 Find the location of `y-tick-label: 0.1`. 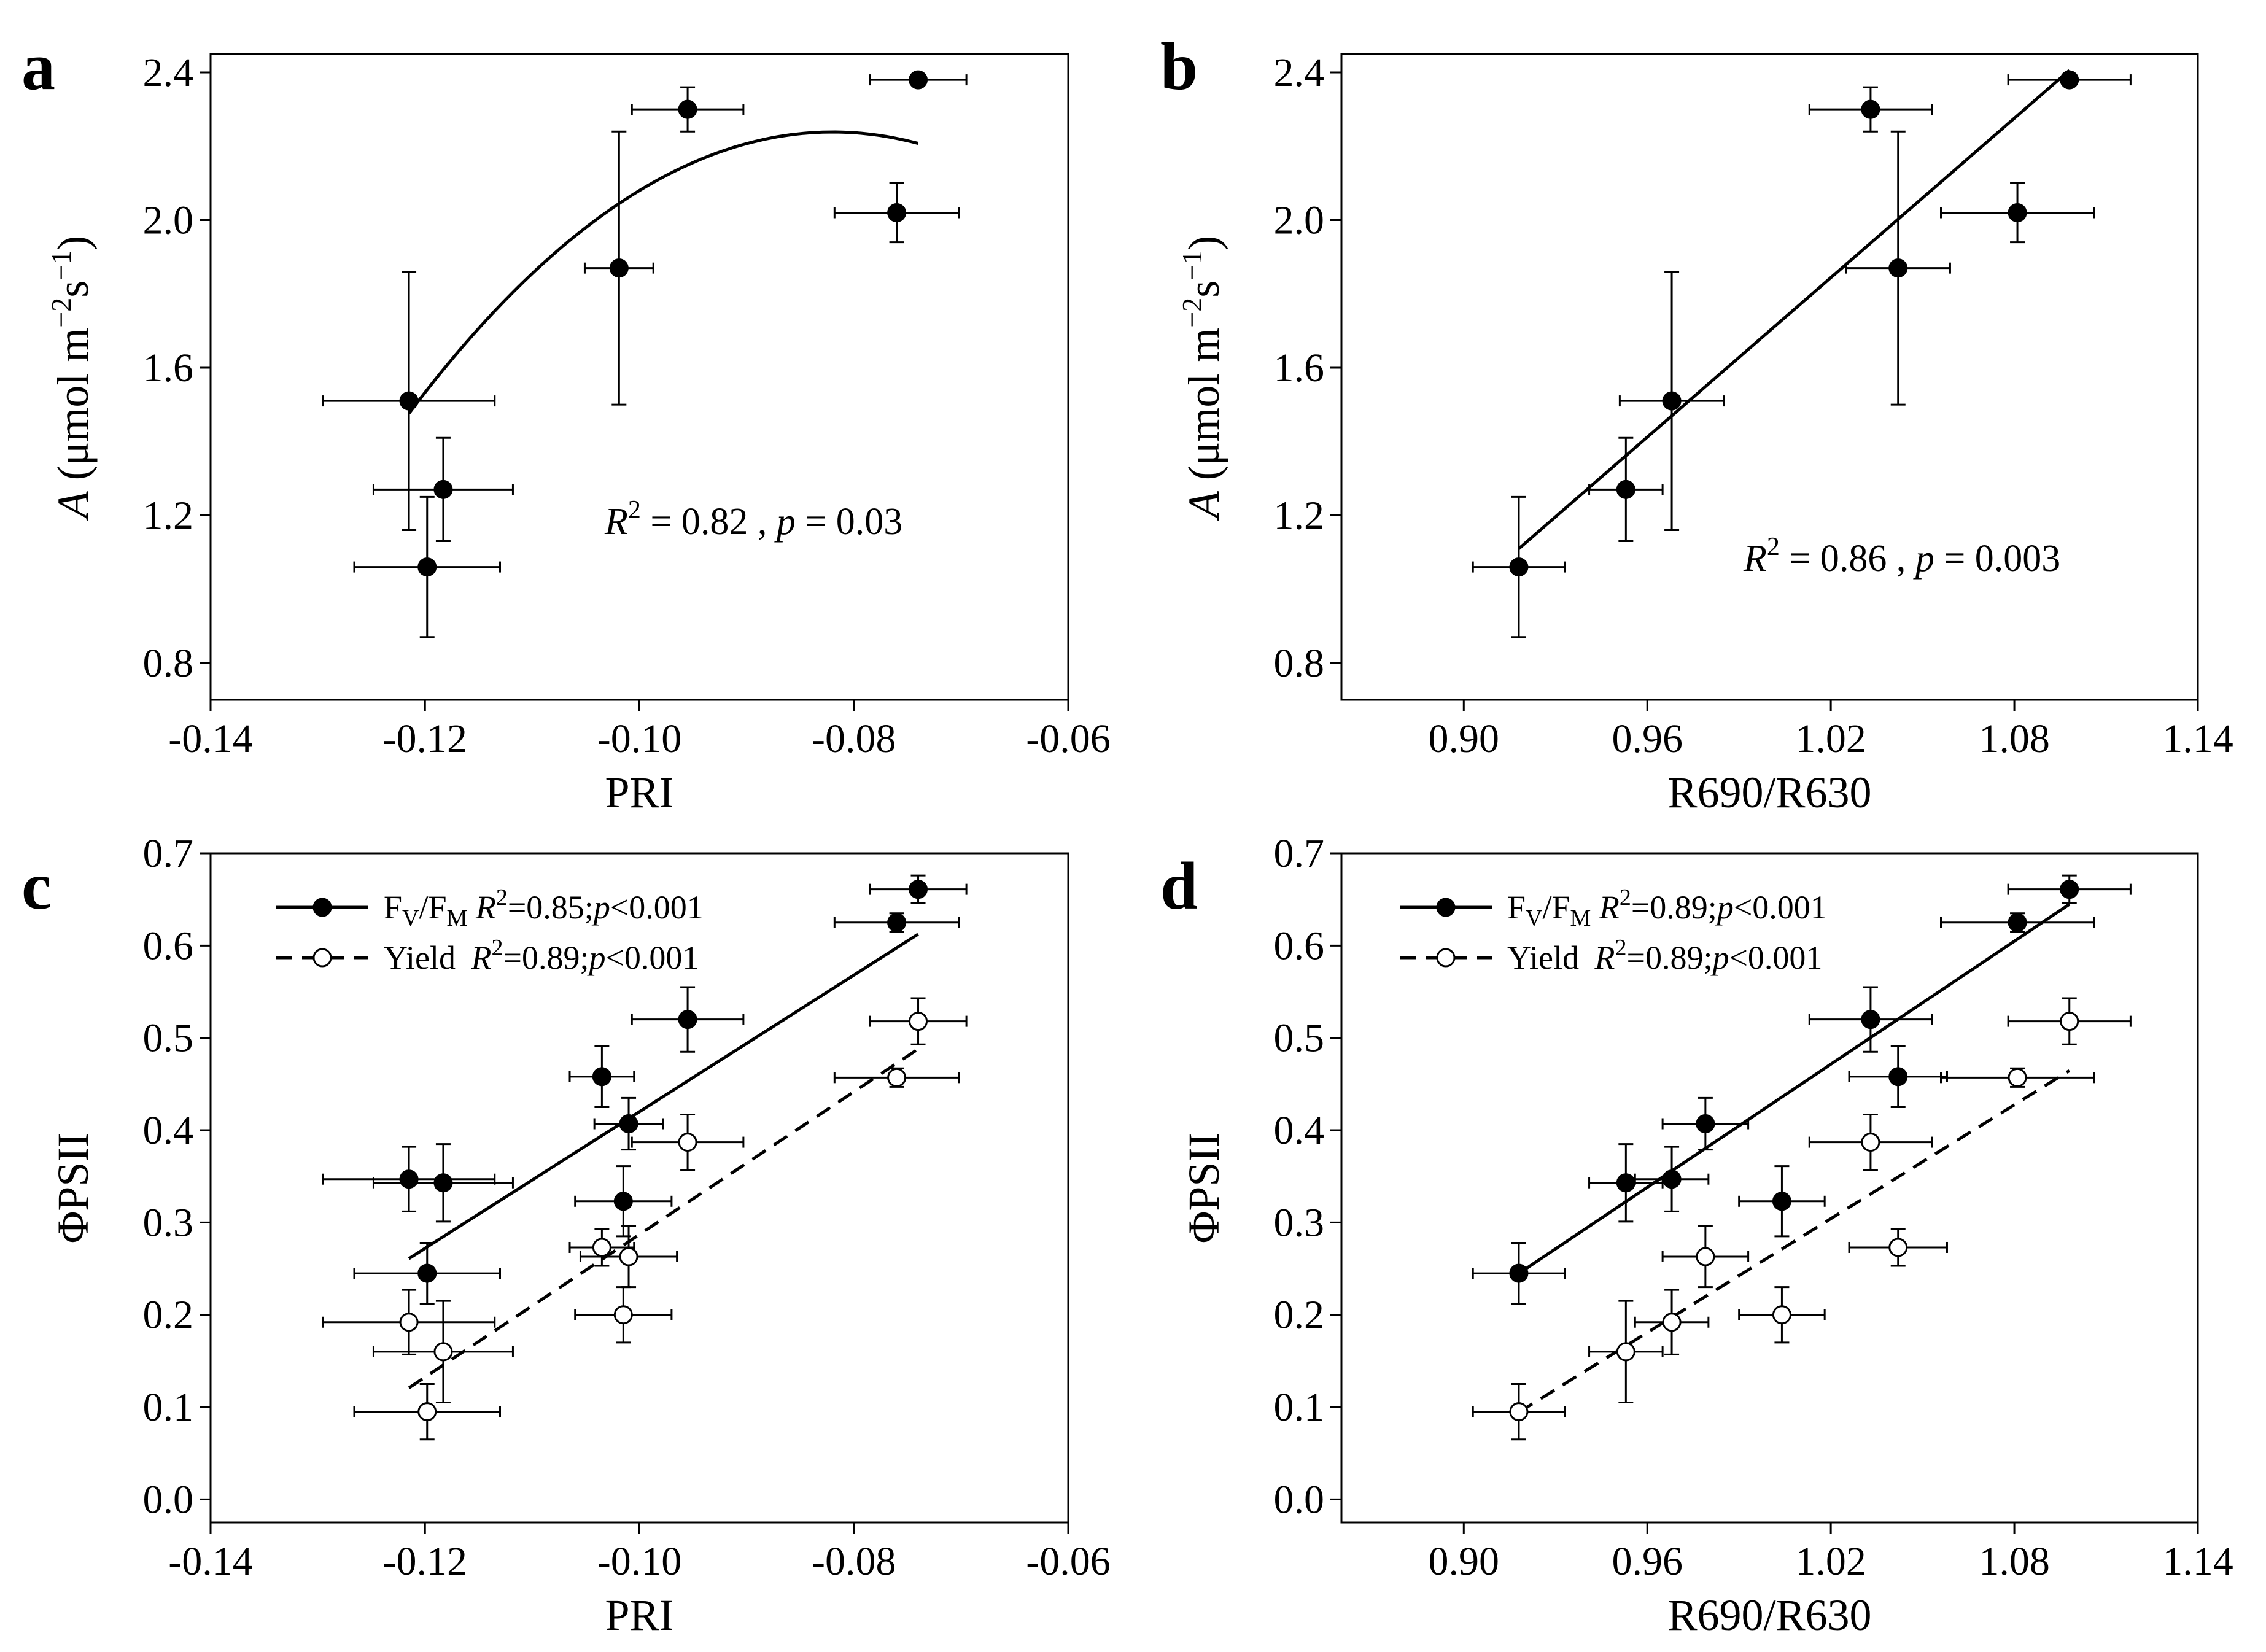

y-tick-label: 0.1 is located at coordinates (168, 1407).